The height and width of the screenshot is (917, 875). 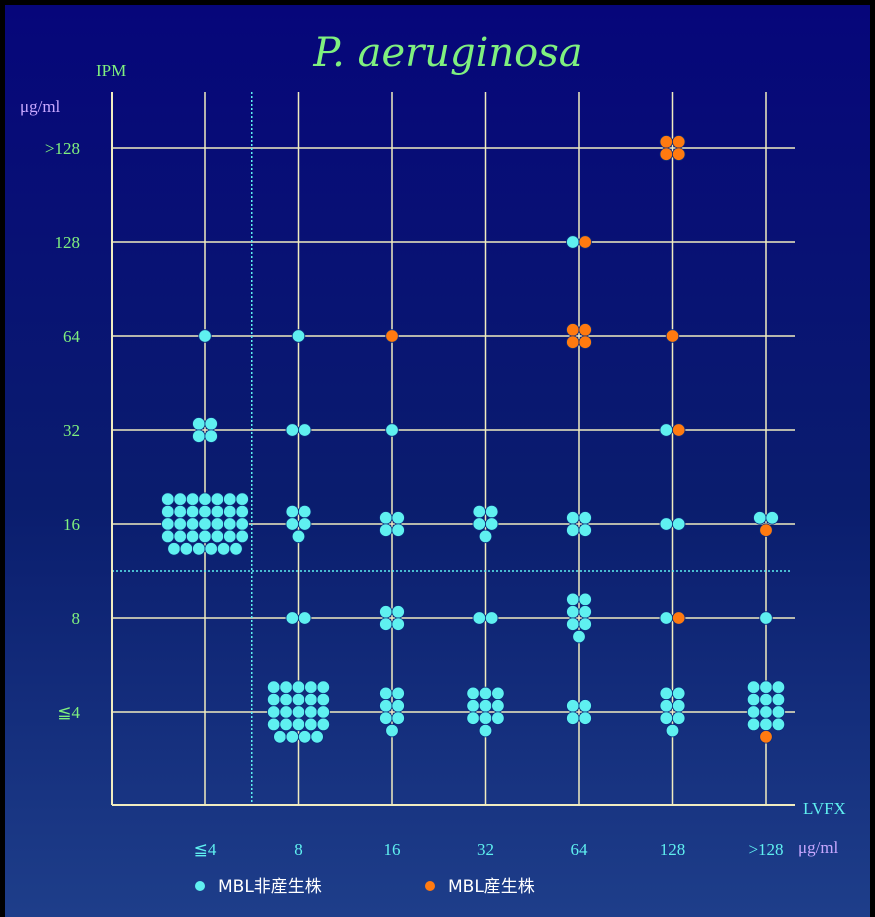 What do you see at coordinates (68, 242) in the screenshot?
I see `y-tick-label: 128` at bounding box center [68, 242].